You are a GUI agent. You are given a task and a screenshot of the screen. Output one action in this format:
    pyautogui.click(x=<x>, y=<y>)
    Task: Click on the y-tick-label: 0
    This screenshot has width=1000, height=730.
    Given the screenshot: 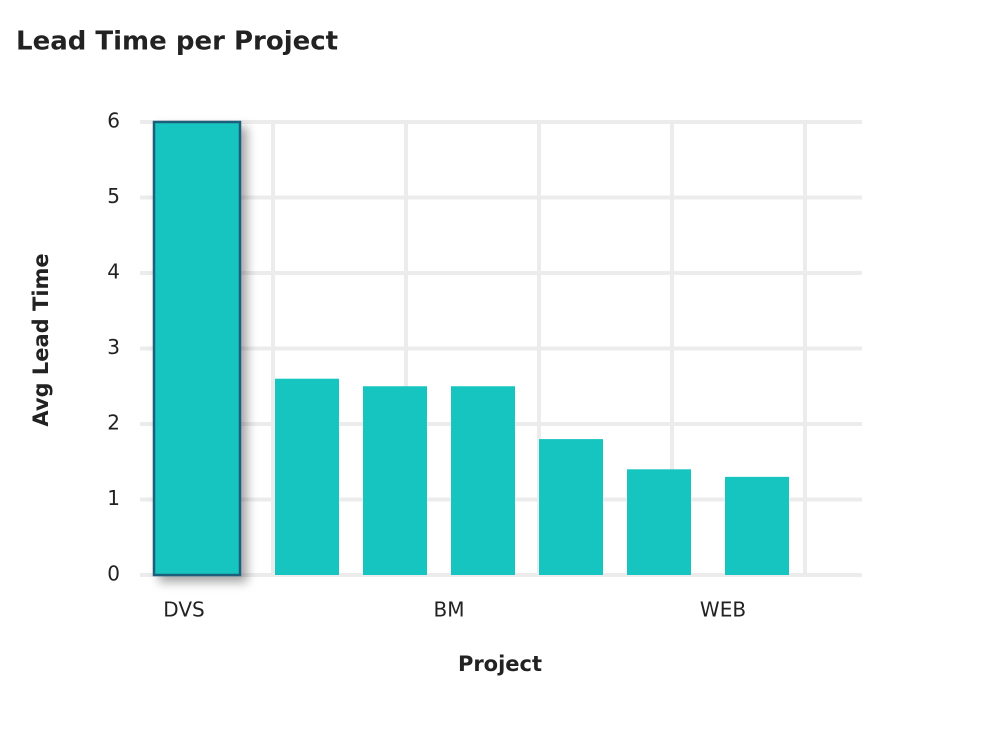 What is the action you would take?
    pyautogui.click(x=113, y=574)
    